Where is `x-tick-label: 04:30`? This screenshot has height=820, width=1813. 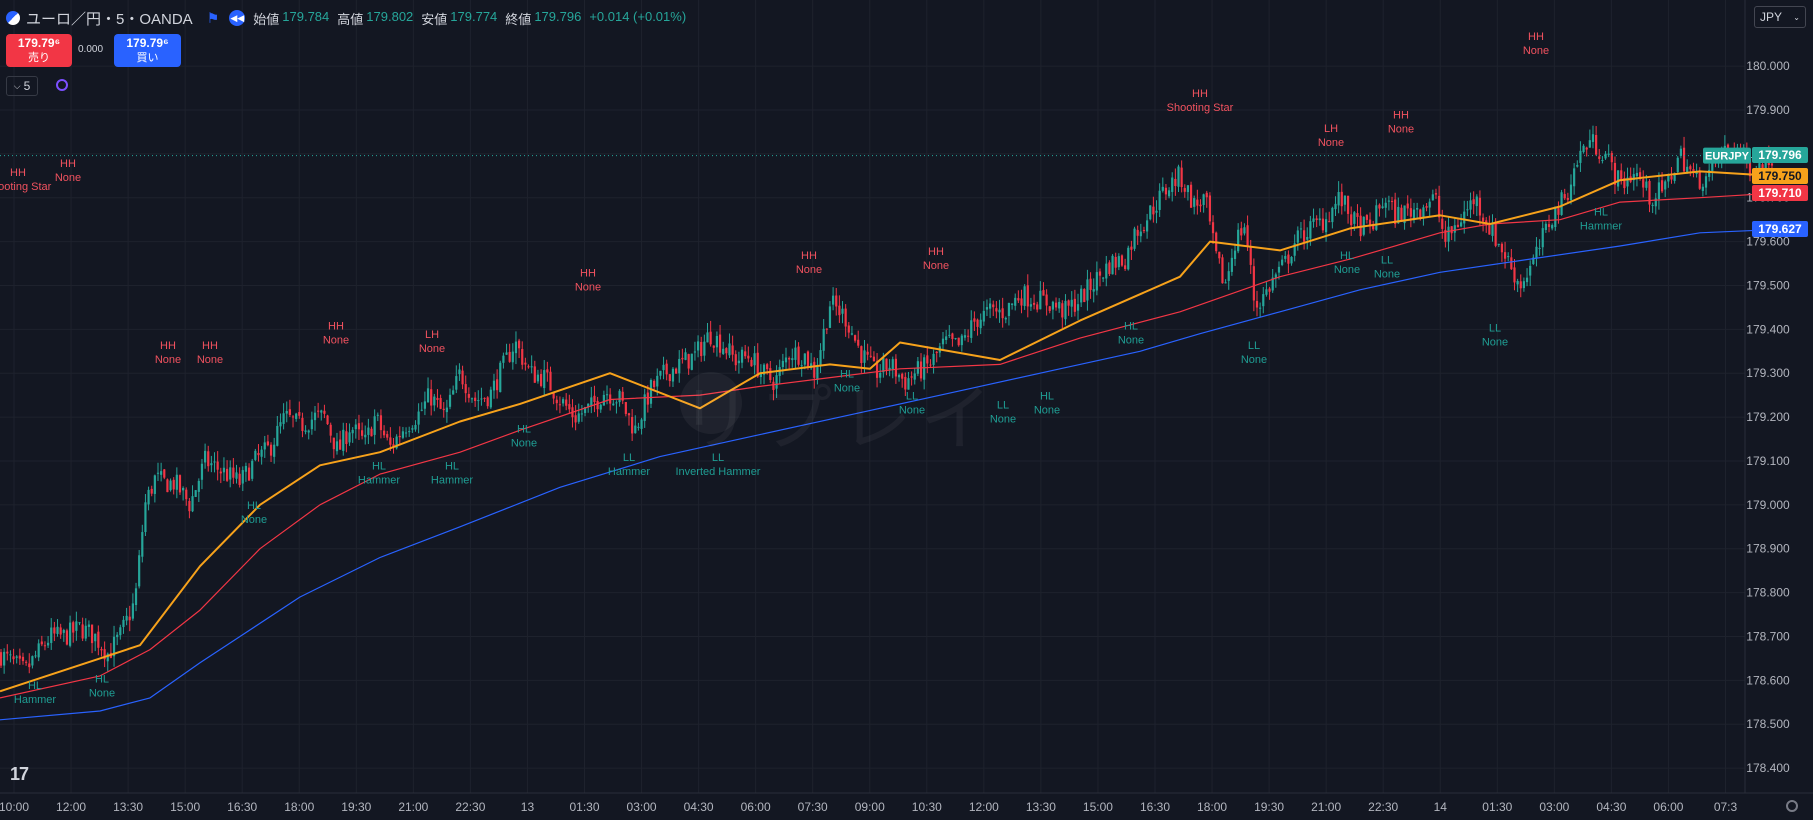 x-tick-label: 04:30 is located at coordinates (699, 807).